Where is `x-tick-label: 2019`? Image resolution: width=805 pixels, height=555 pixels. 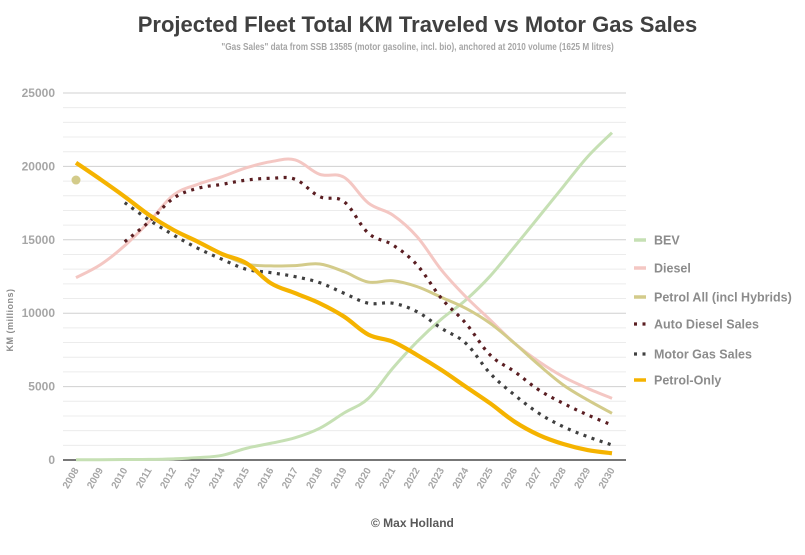
x-tick-label: 2019 is located at coordinates (339, 478).